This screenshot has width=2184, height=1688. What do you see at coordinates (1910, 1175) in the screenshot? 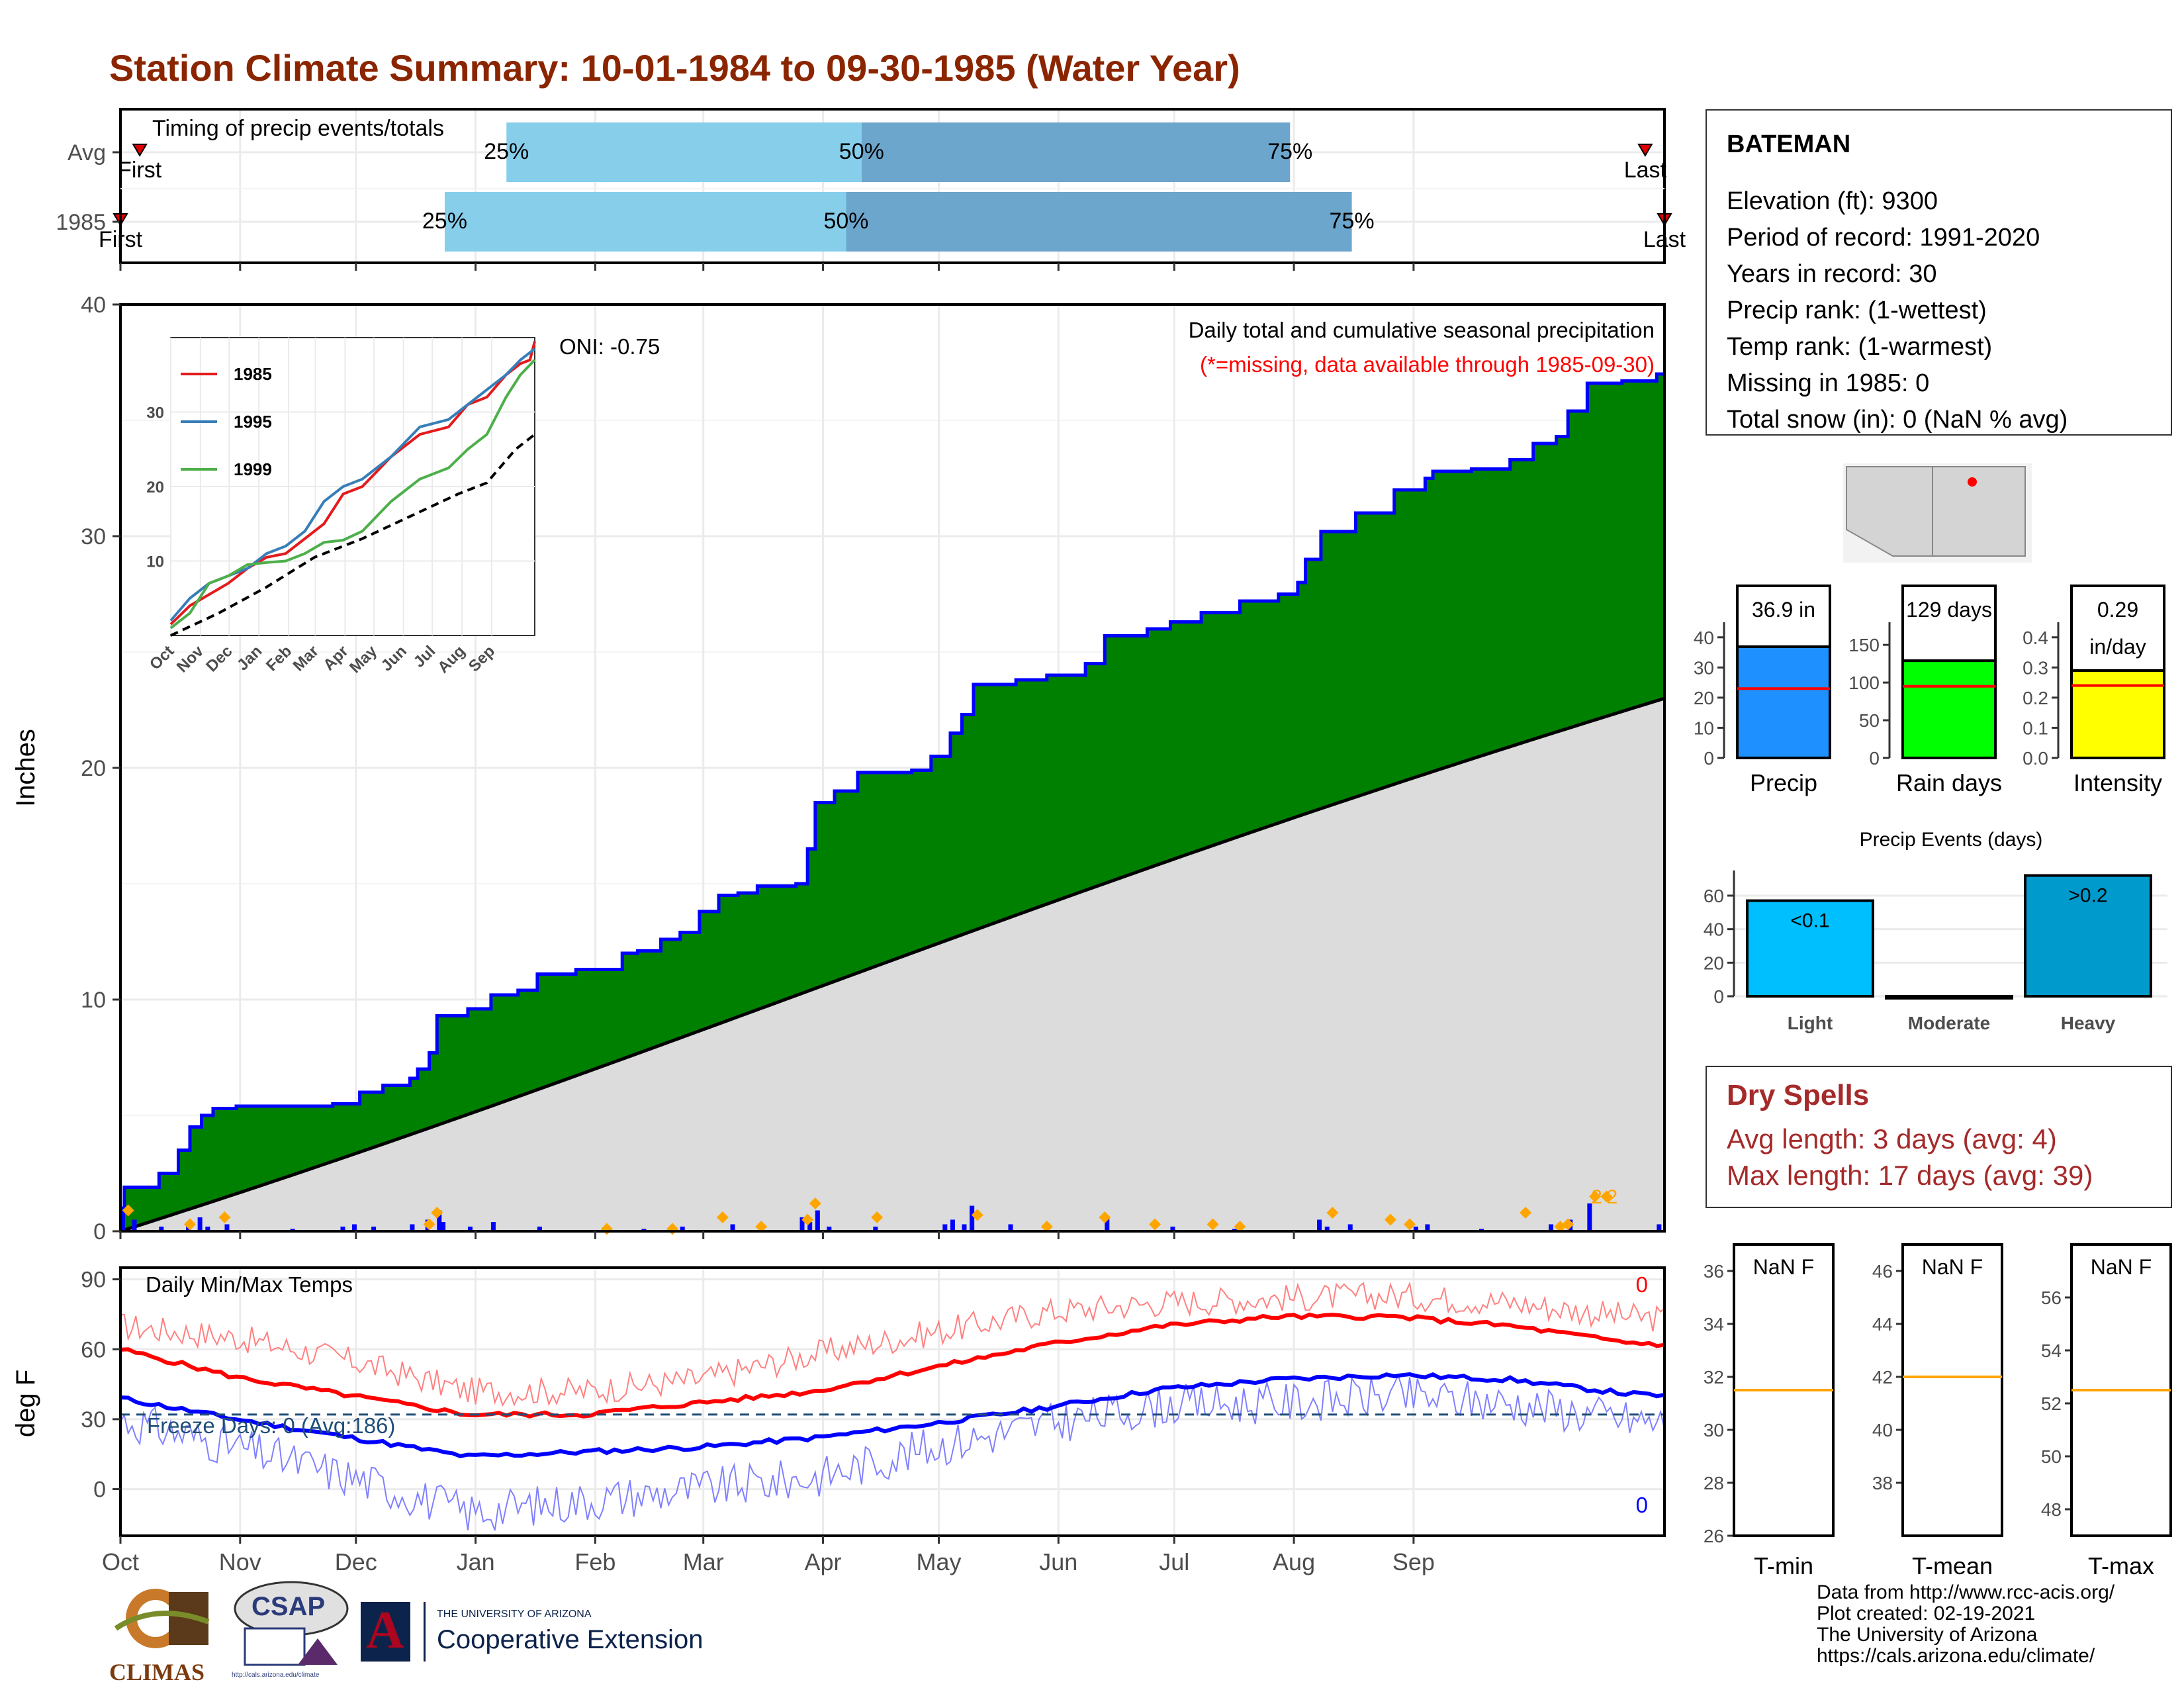
I see `dry-spells-max: Max length: 17 days (avg: 39)` at bounding box center [1910, 1175].